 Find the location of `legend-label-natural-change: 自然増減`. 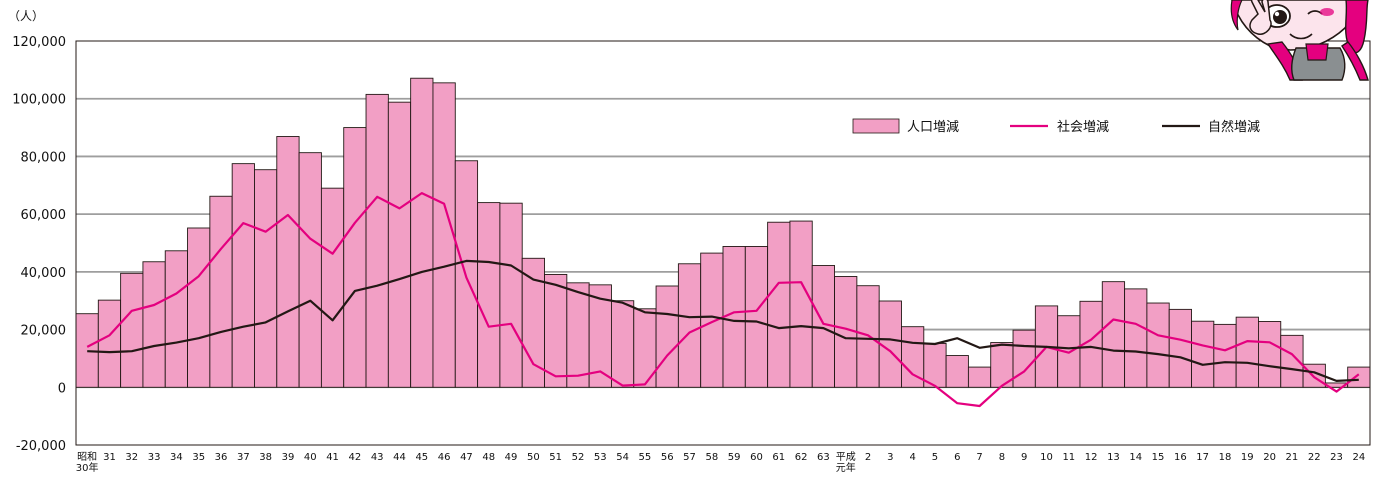

legend-label-natural-change: 自然増減 is located at coordinates (1234, 127).